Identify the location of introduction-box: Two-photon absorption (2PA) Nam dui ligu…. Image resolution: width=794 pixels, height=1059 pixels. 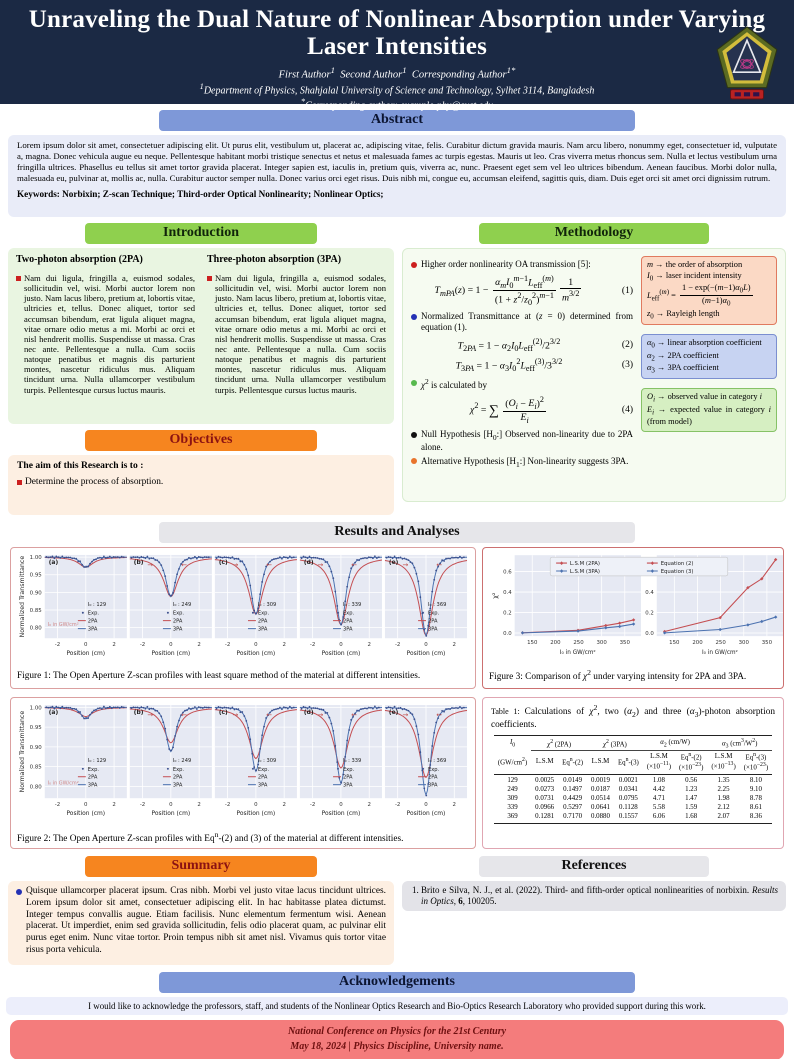
(201, 336).